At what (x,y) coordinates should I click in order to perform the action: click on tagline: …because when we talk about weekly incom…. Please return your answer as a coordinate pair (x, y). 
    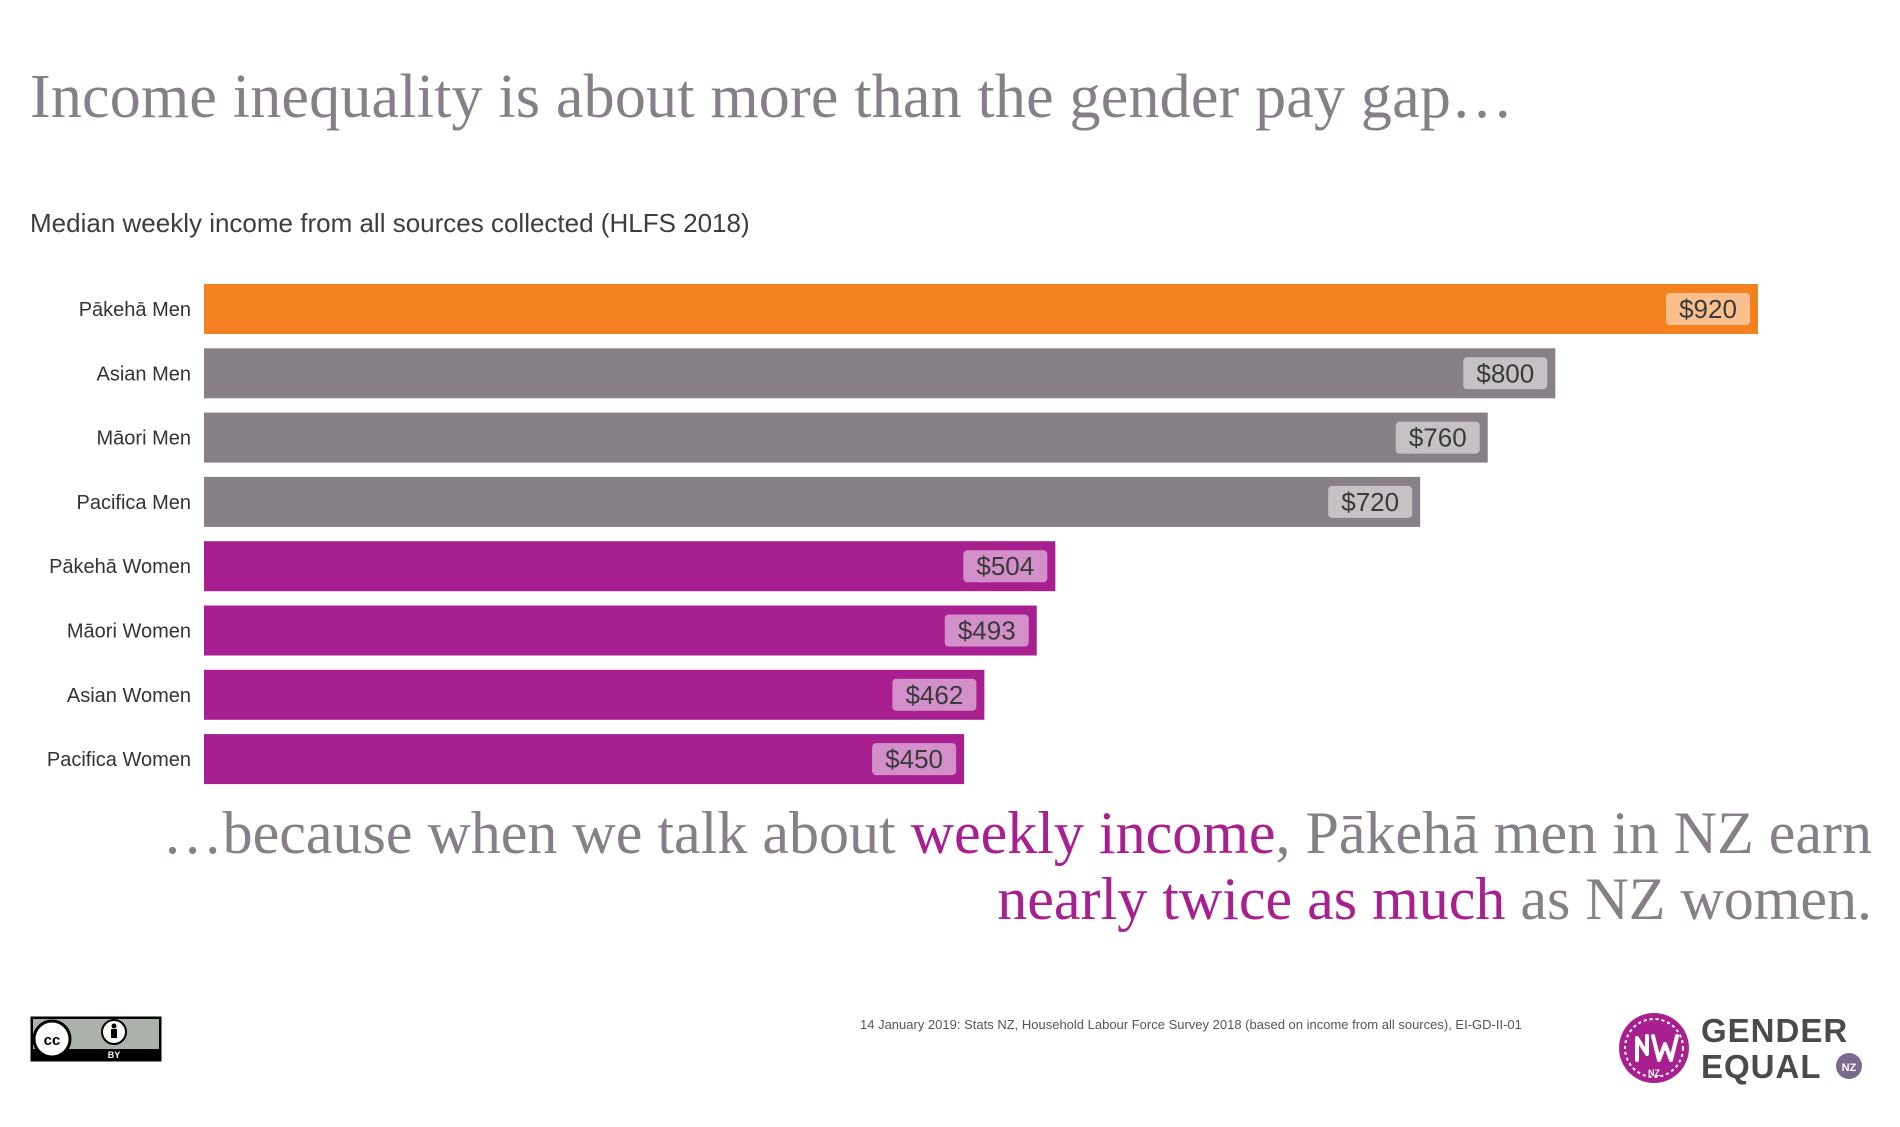
    Looking at the image, I should click on (1017, 866).